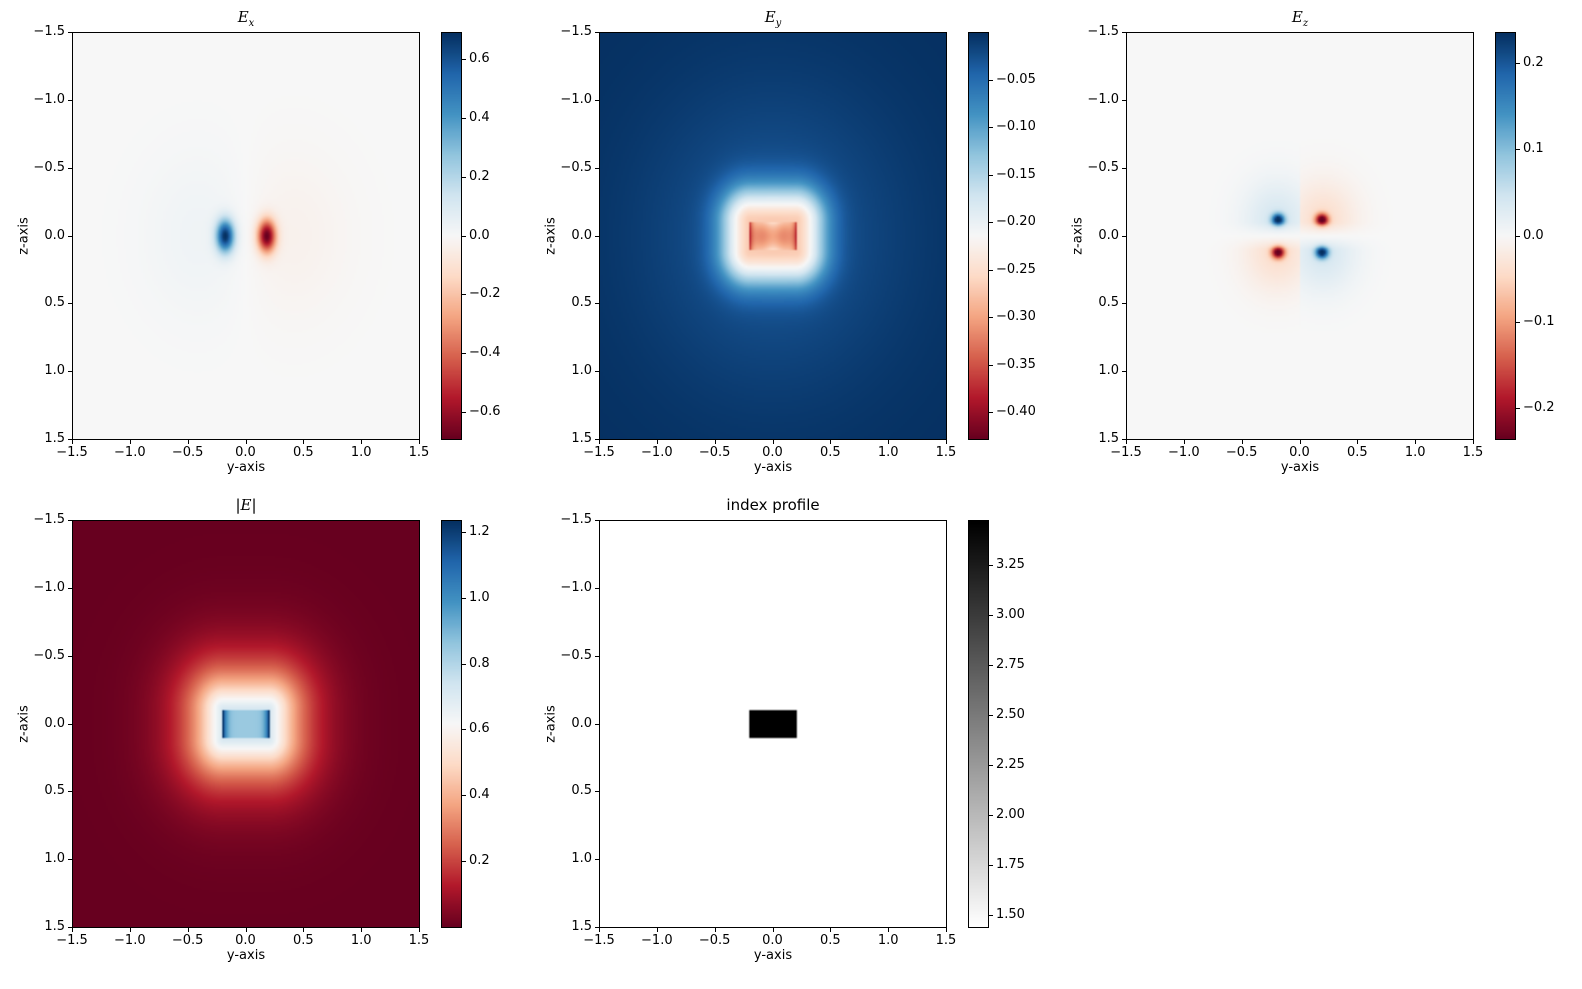  Describe the element at coordinates (485, 412) in the screenshot. I see `colorbar-tick-label: −0.6` at that location.